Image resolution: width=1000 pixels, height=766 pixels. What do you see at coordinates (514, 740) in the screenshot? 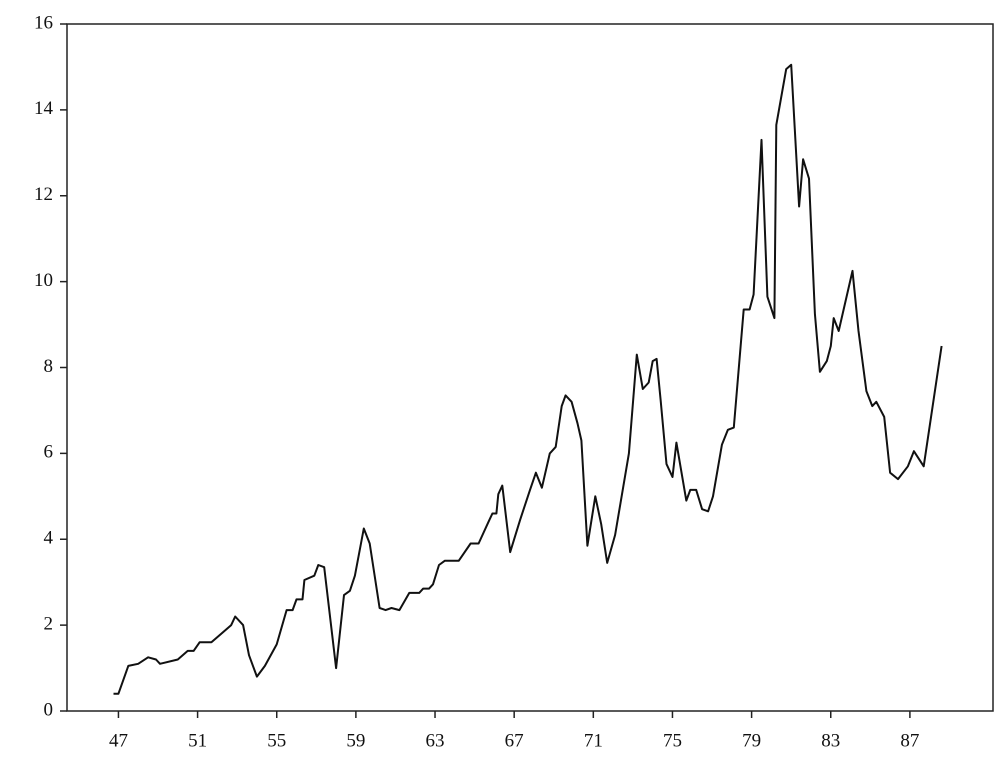
I see `x-tick-label: 67` at bounding box center [514, 740].